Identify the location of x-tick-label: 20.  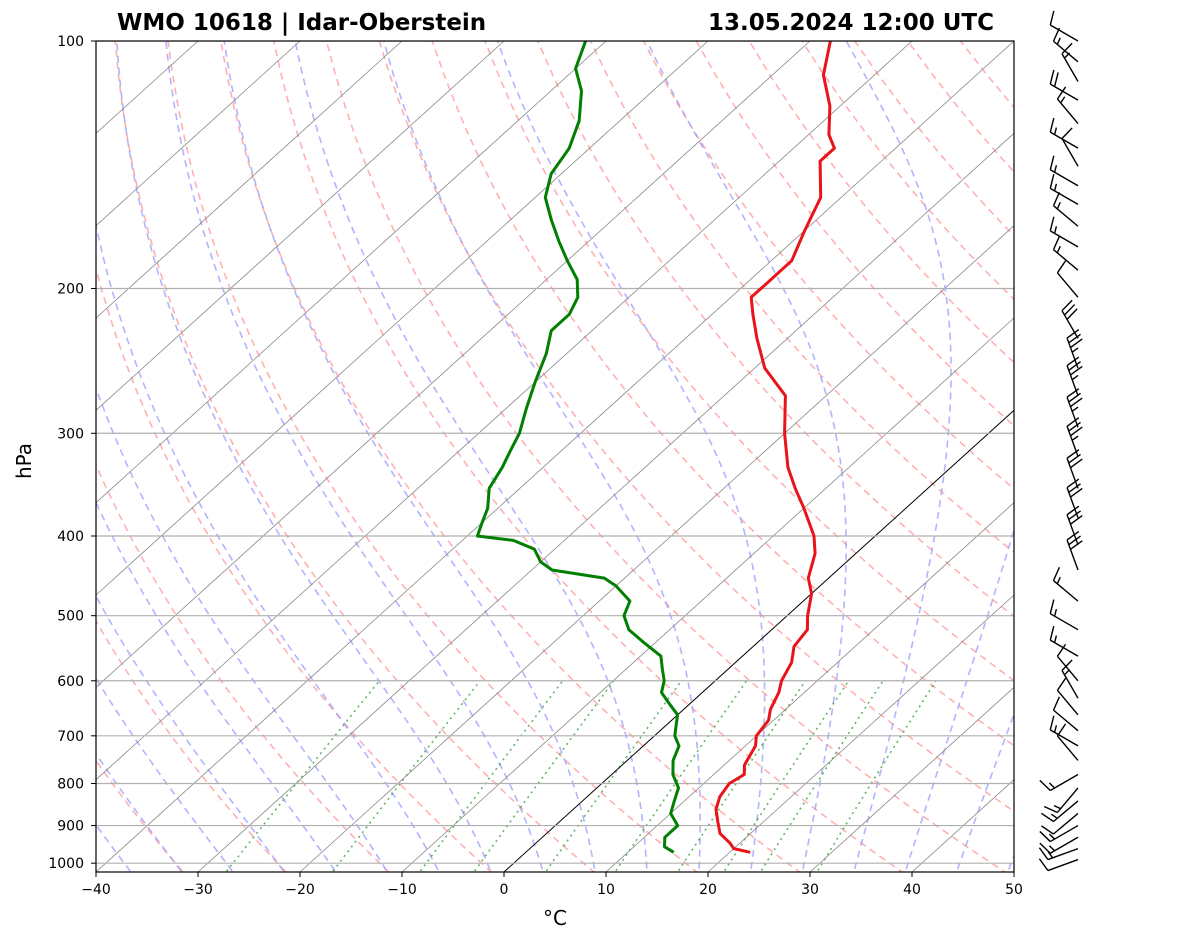
(708, 890).